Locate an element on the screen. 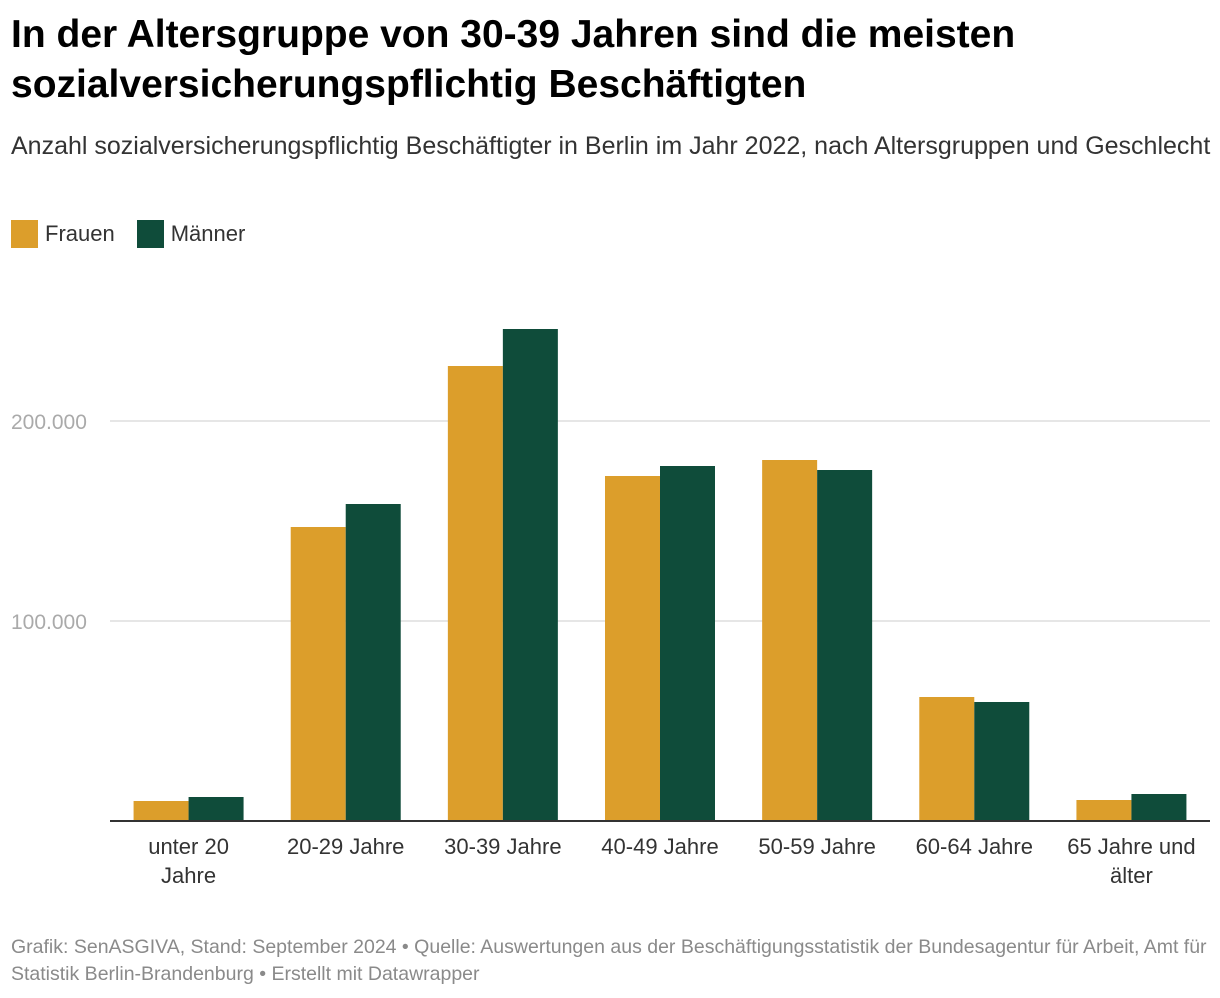  x-tick-label-line: 60-64 Jahre is located at coordinates (974, 846).